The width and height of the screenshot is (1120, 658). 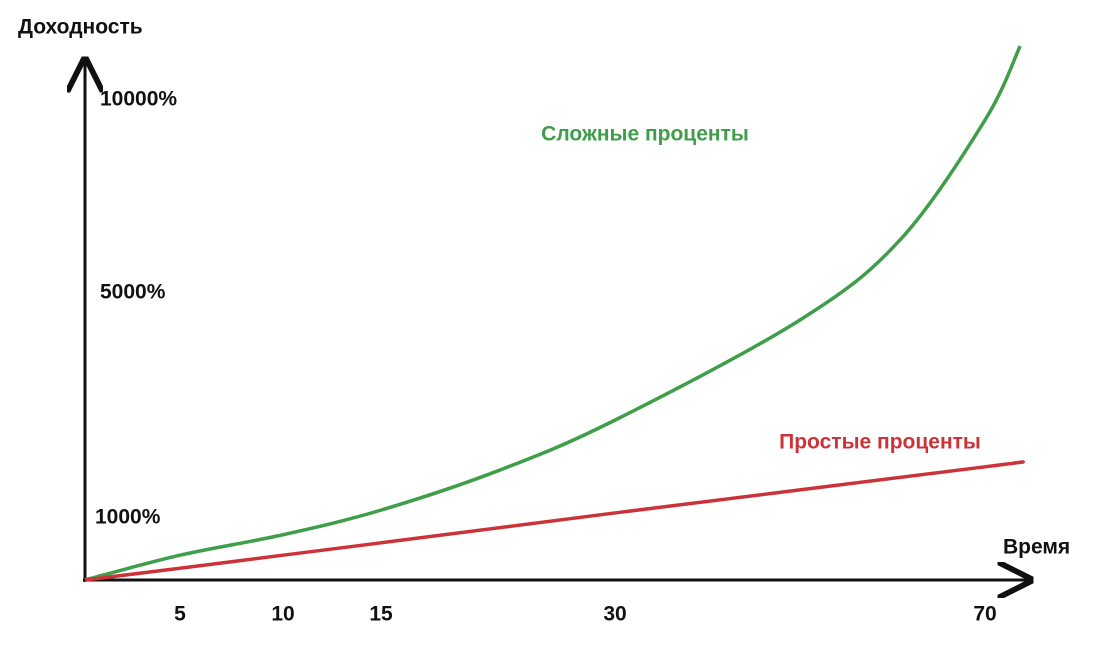 I want to click on y-axis-title: Доходность, so click(x=80, y=27).